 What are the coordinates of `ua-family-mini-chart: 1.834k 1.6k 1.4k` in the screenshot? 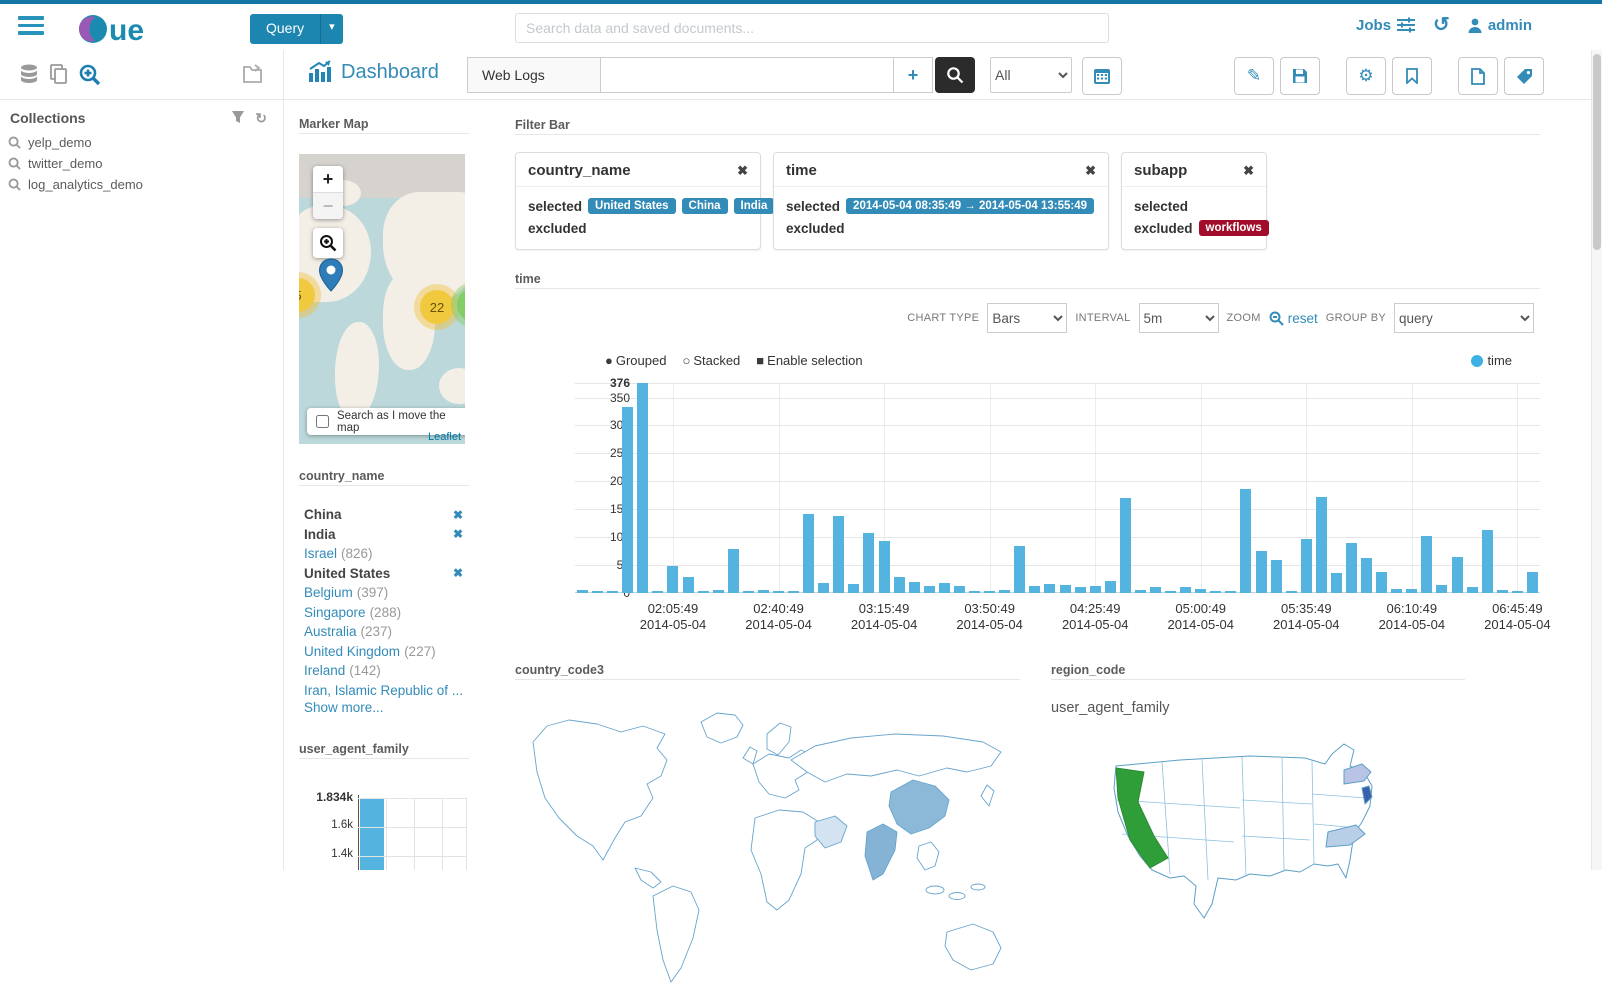 It's located at (384, 819).